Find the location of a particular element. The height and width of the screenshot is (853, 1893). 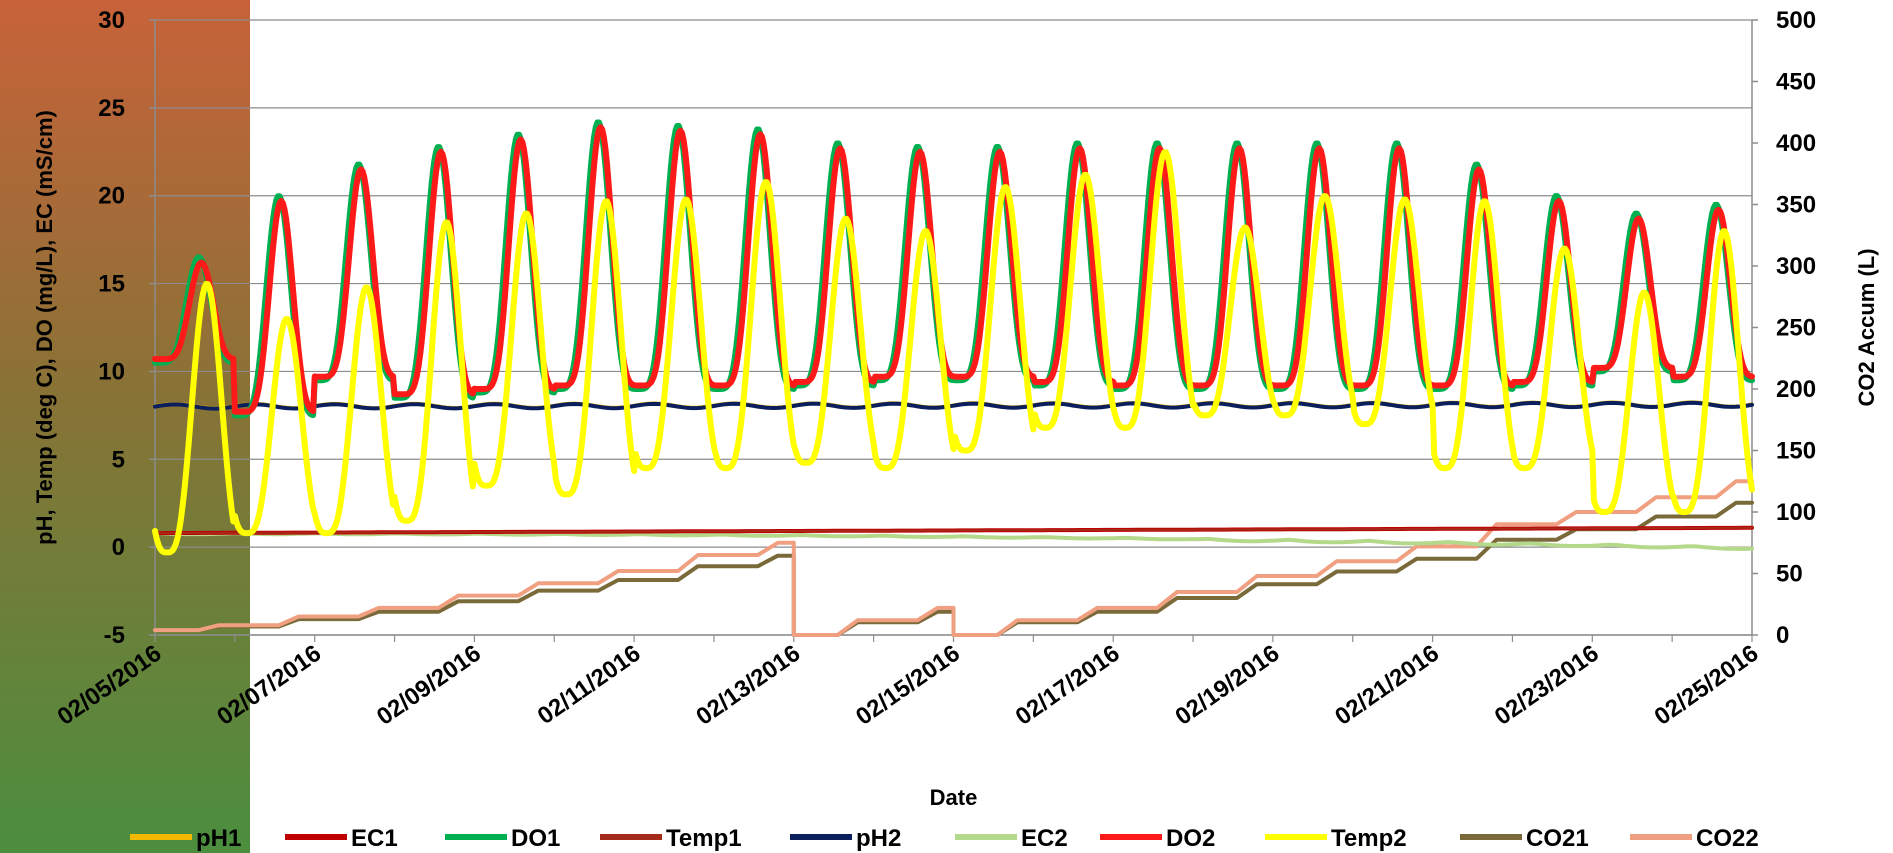

y-left-tick-label: 5 is located at coordinates (118, 459).